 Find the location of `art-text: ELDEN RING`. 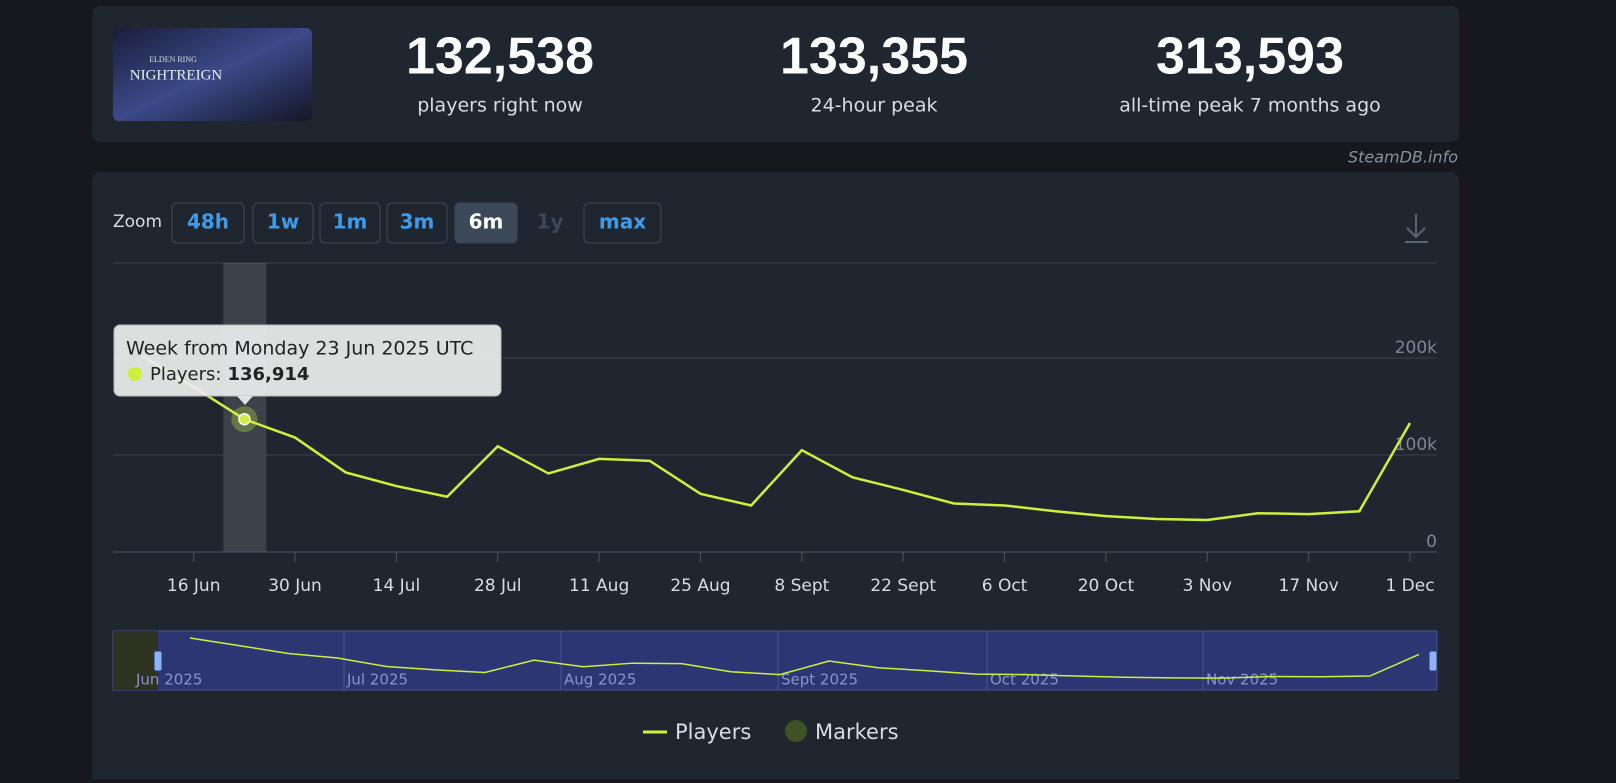

art-text: ELDEN RING is located at coordinates (173, 59).